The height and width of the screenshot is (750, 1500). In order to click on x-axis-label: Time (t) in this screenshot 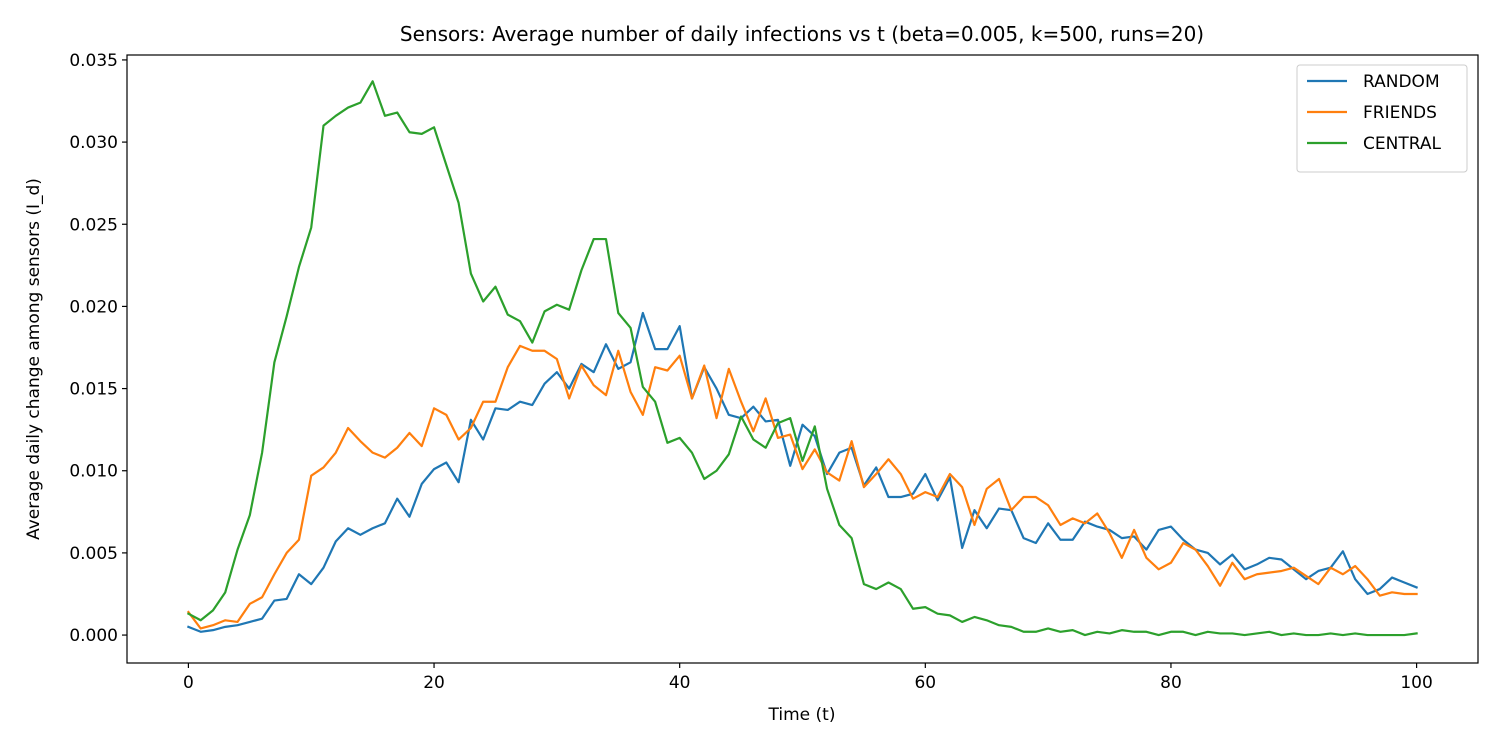, I will do `click(802, 715)`.